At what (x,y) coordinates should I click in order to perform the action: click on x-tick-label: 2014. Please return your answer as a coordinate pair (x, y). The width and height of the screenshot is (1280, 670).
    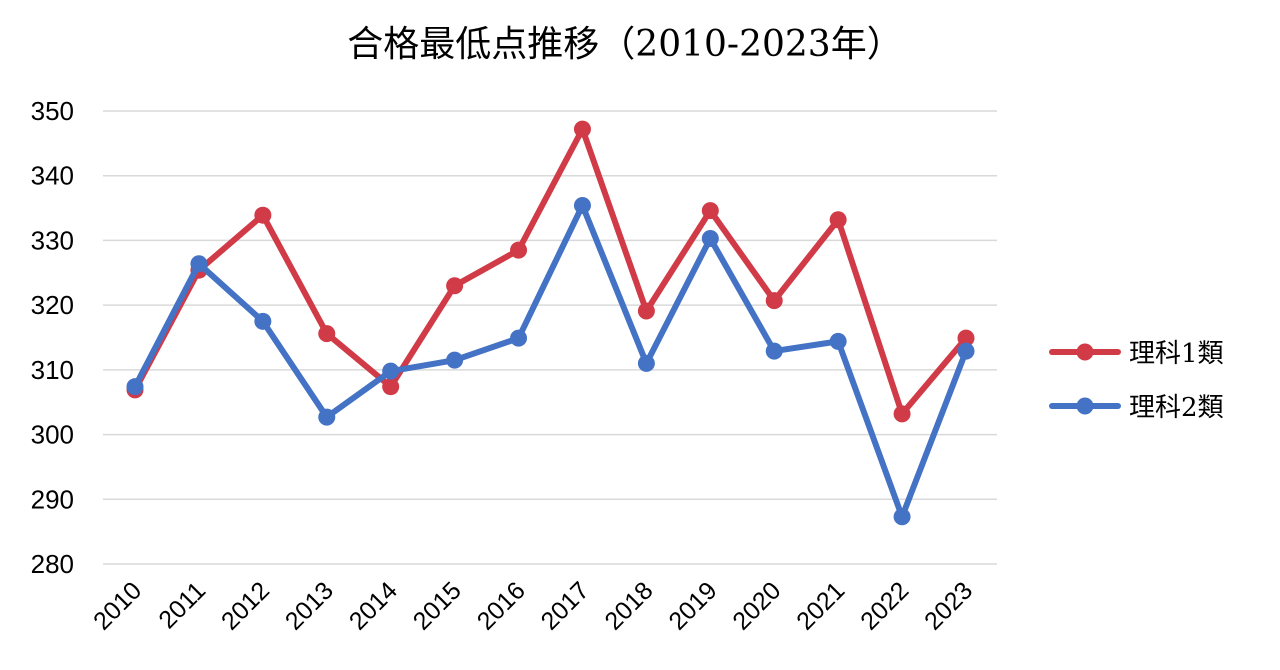
    Looking at the image, I should click on (373, 605).